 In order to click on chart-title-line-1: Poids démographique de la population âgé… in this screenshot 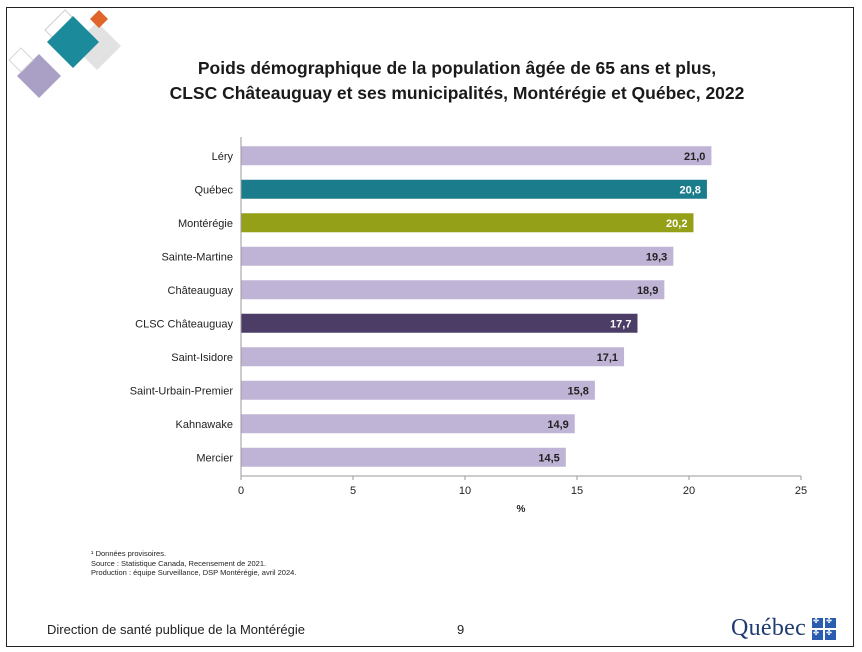, I will do `click(457, 68)`.